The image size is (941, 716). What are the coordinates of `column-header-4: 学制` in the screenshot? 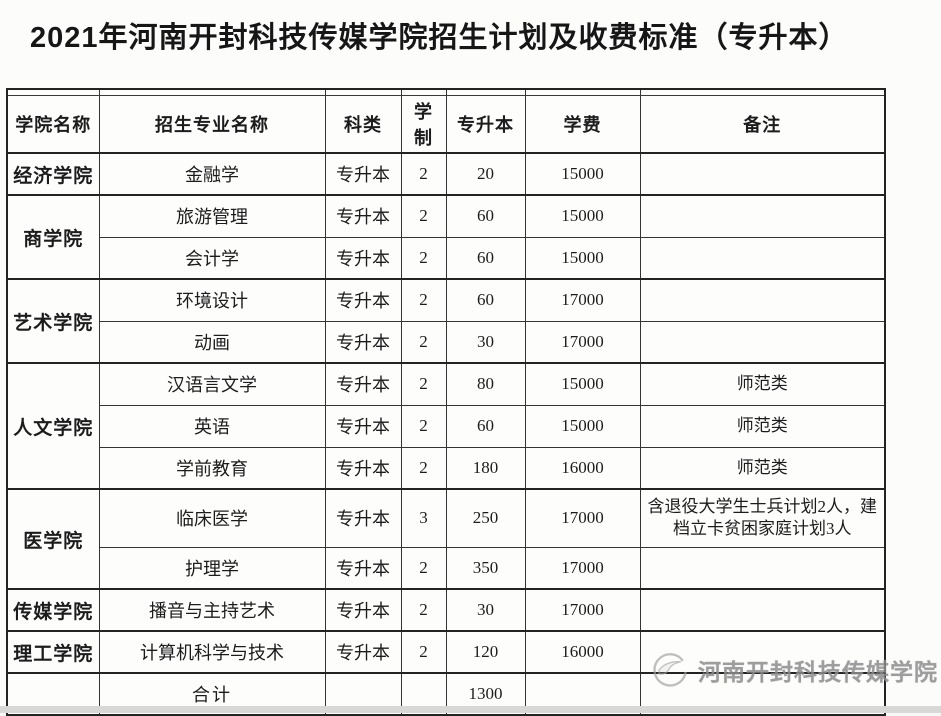 It's located at (423, 124).